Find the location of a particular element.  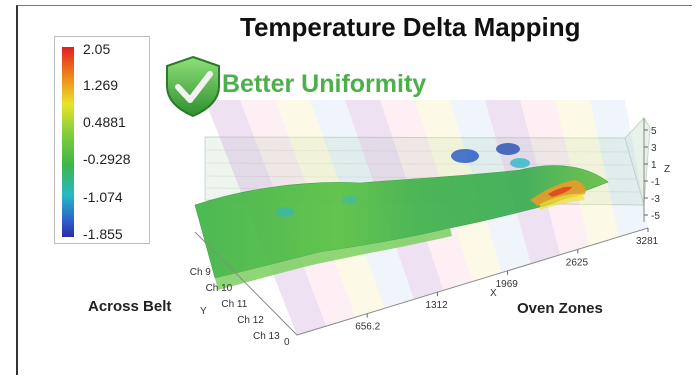

colorbar-label: 2.05 is located at coordinates (97, 49).